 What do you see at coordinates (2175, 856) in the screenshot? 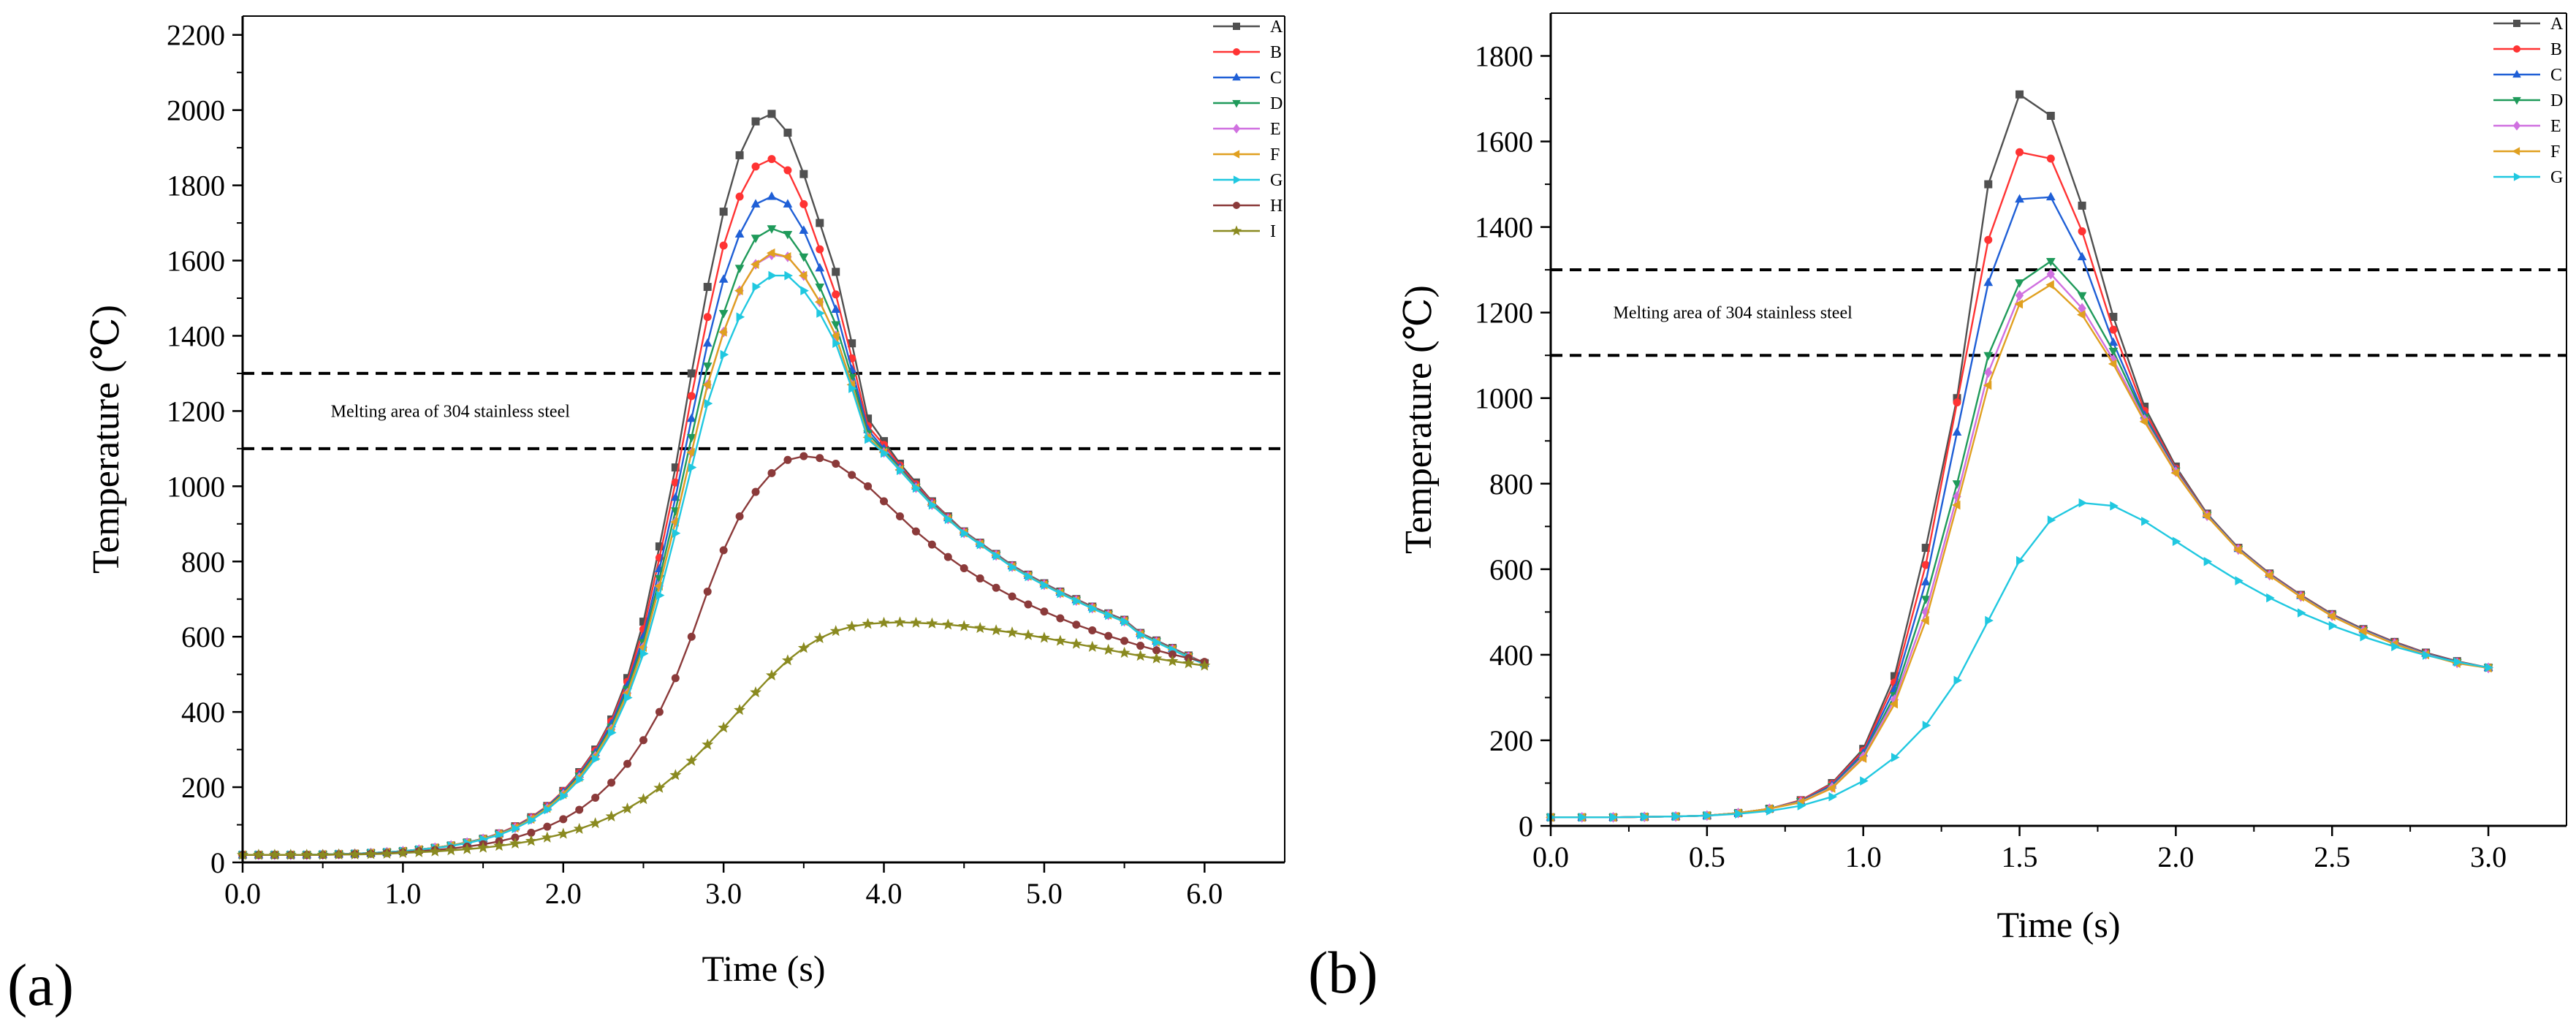
I see `chart-b-x-tick-label-4: 2.0` at bounding box center [2175, 856].